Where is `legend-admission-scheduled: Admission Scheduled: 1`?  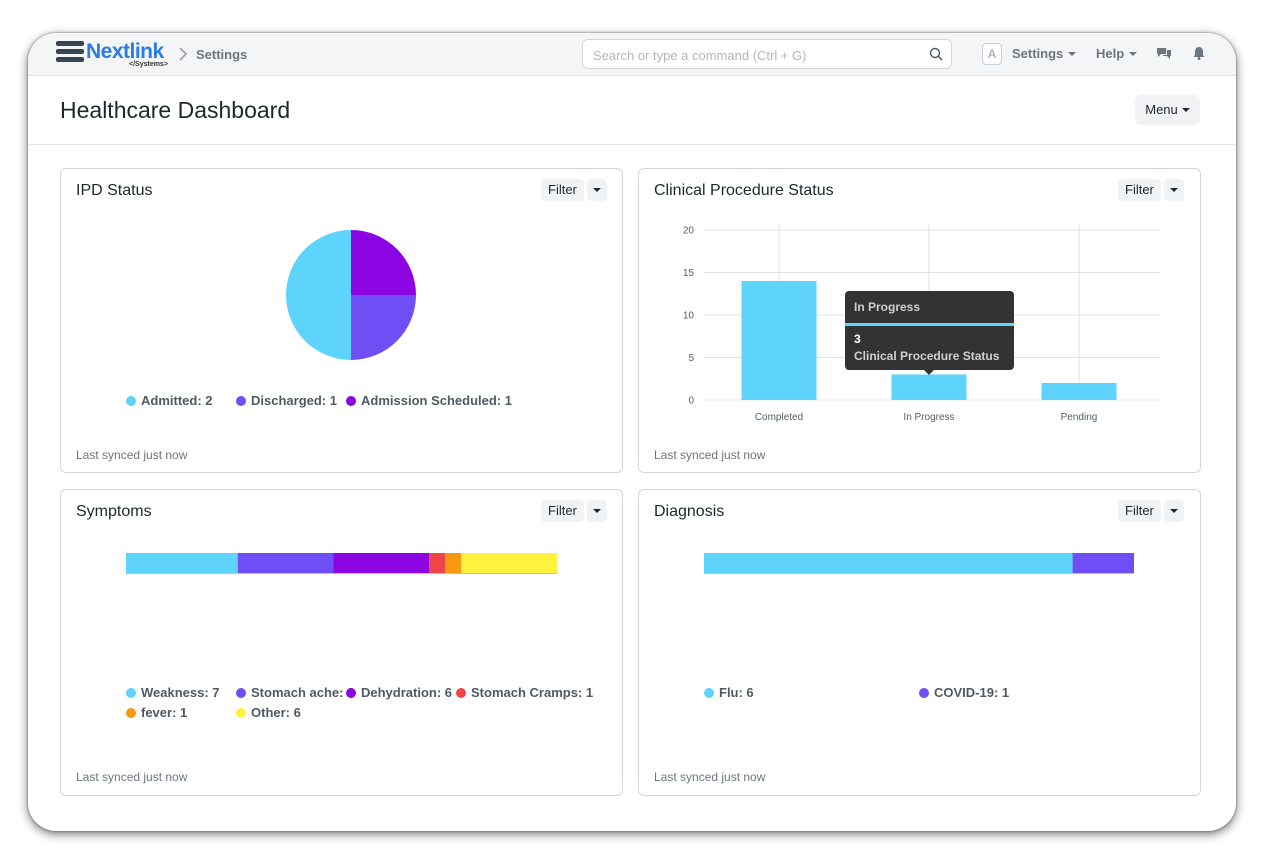
legend-admission-scheduled: Admission Scheduled: 1 is located at coordinates (429, 400).